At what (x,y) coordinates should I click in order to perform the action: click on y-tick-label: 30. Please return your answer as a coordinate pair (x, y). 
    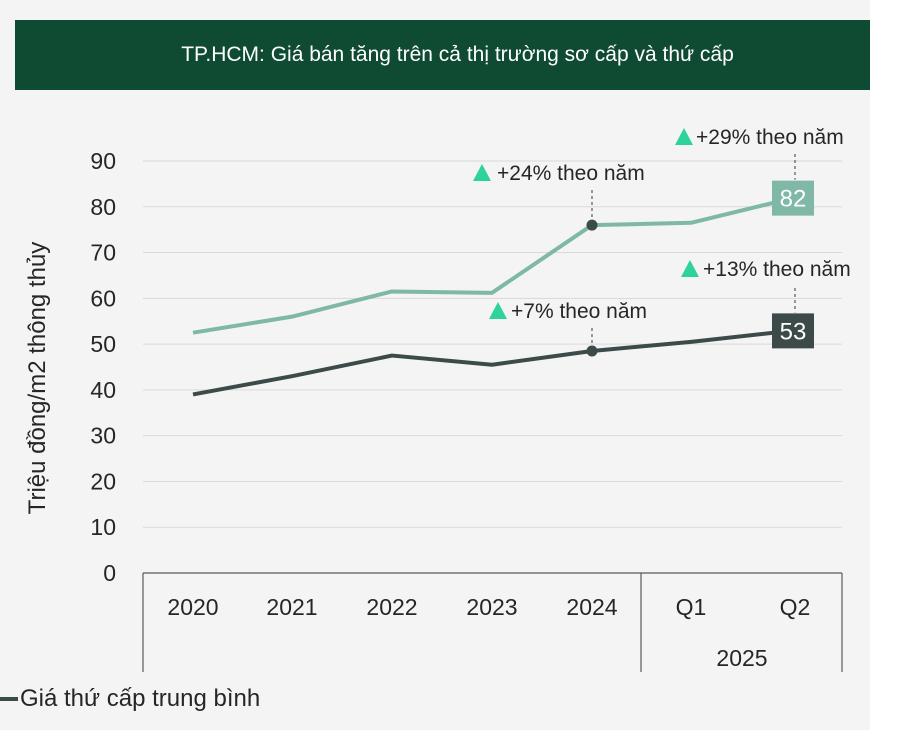
    Looking at the image, I should click on (103, 436).